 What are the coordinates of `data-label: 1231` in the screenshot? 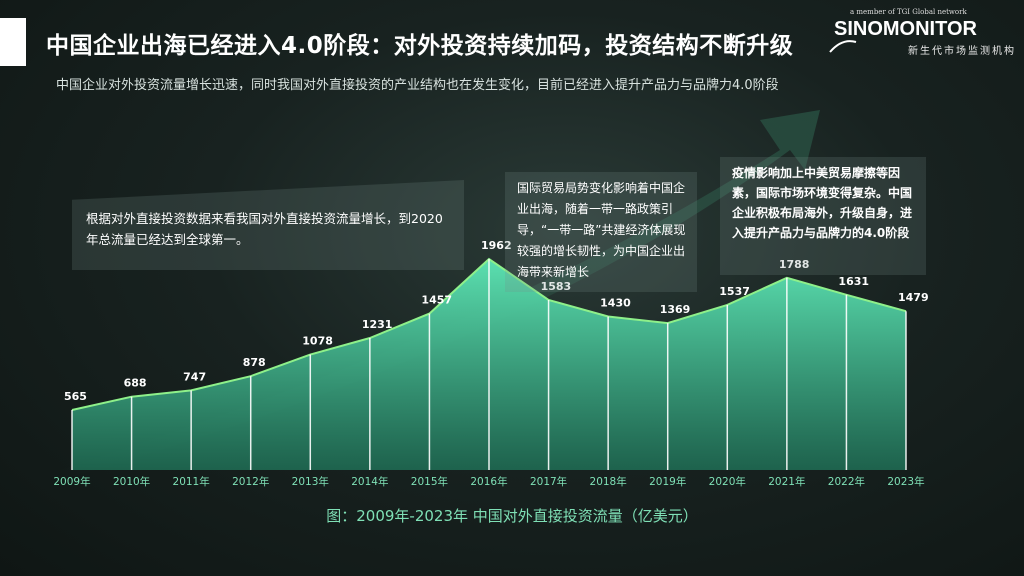 It's located at (377, 324).